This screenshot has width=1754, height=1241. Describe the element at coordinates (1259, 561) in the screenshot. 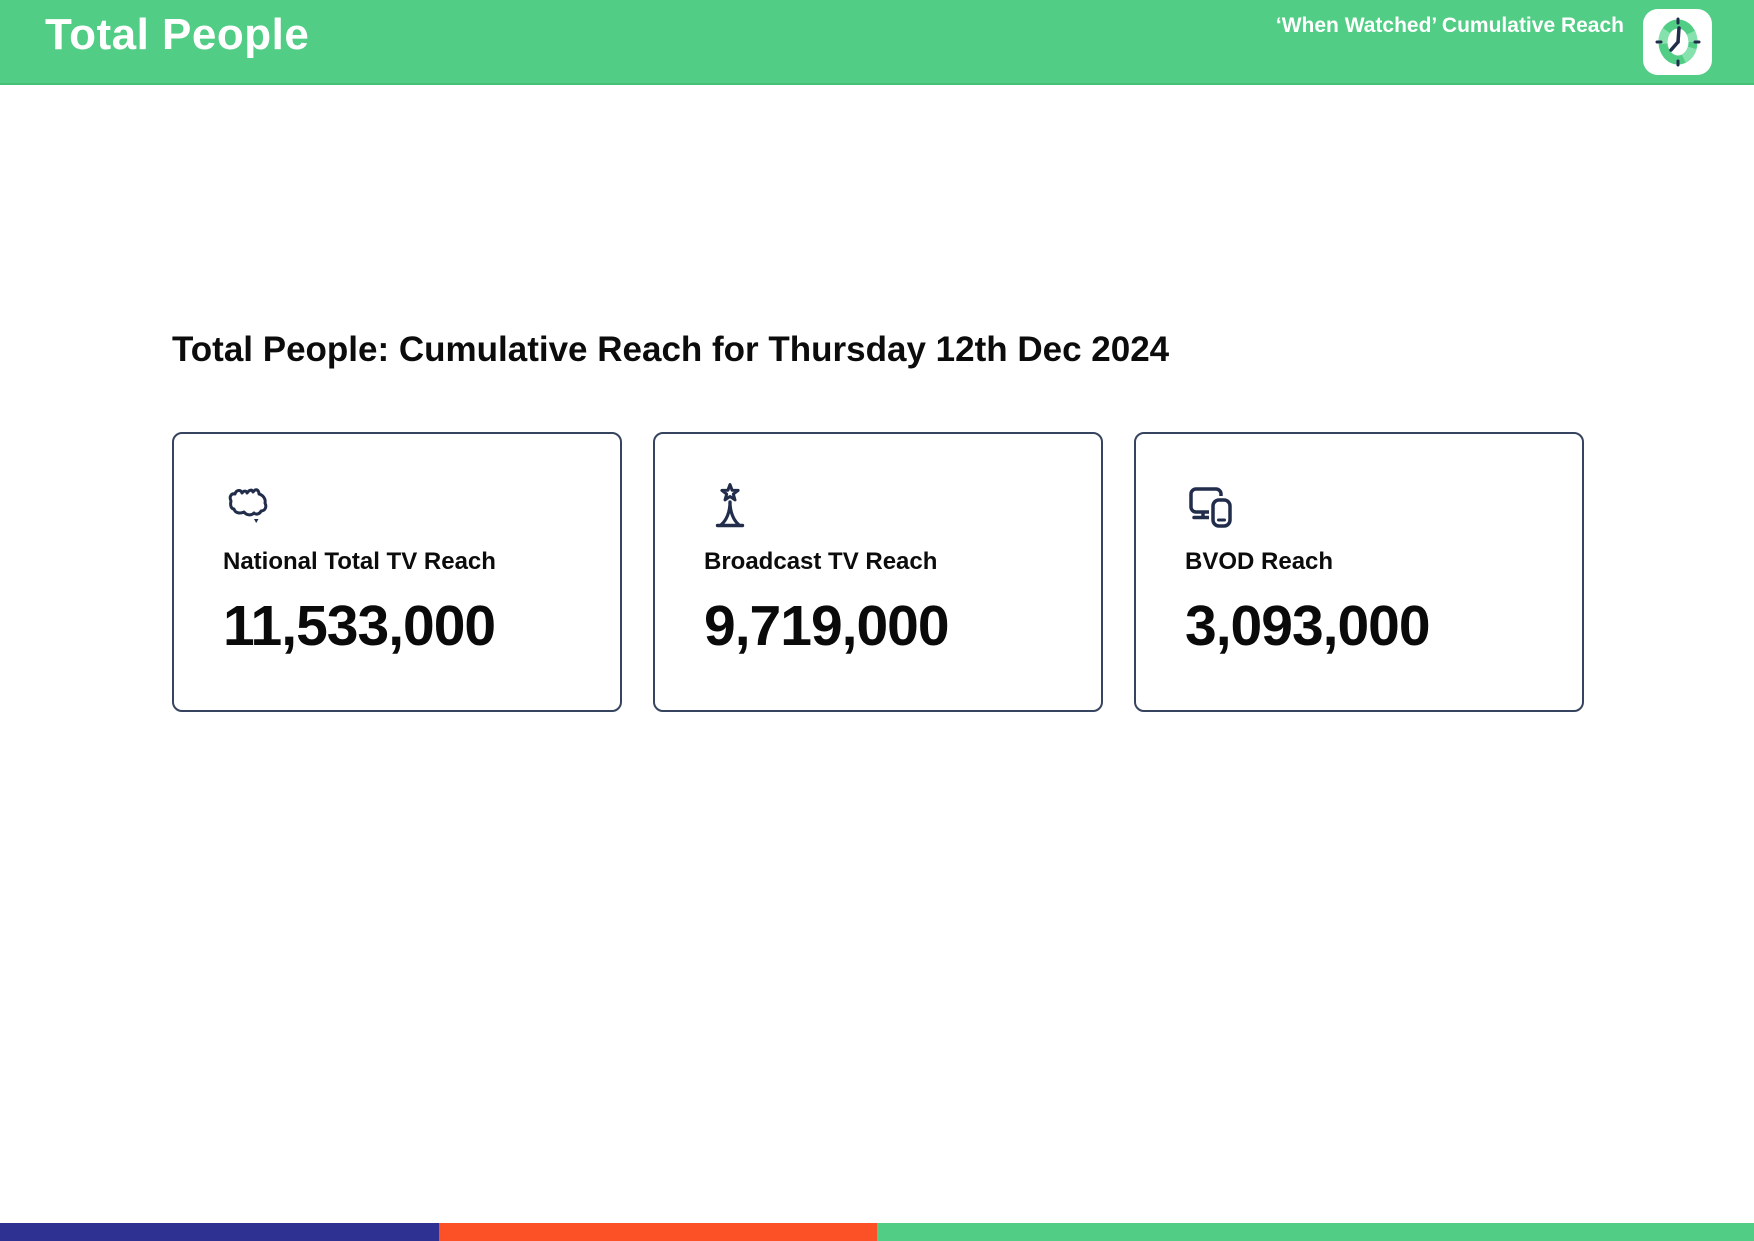

I see `kpi-label: BVOD Reach` at that location.